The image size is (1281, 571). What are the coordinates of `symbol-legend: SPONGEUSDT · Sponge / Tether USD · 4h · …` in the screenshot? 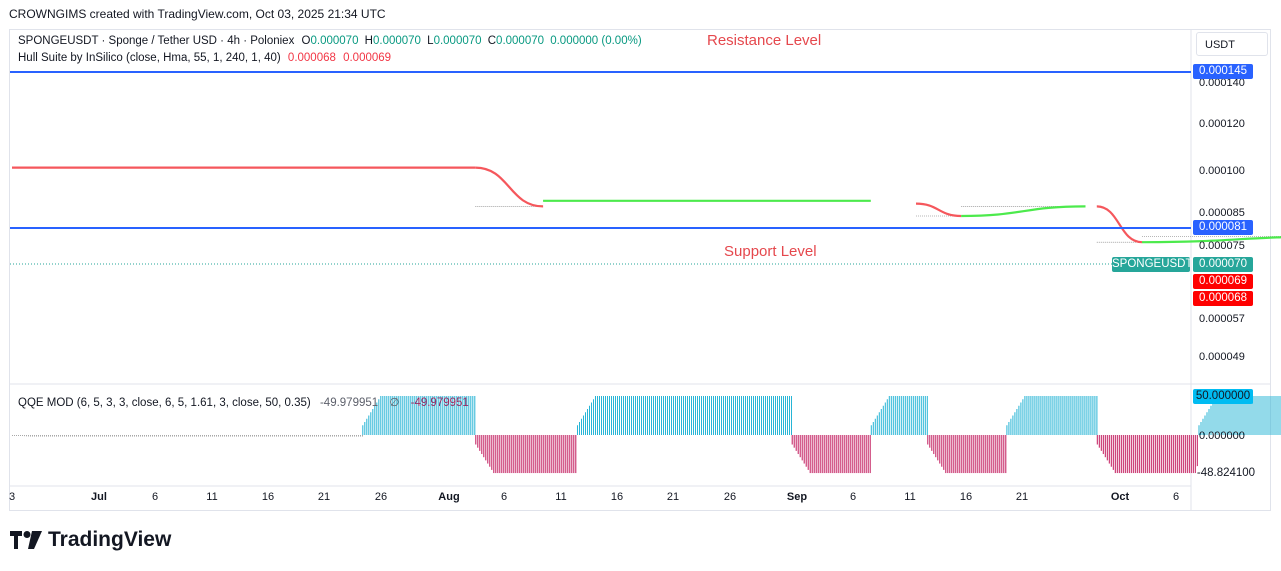 It's located at (330, 41).